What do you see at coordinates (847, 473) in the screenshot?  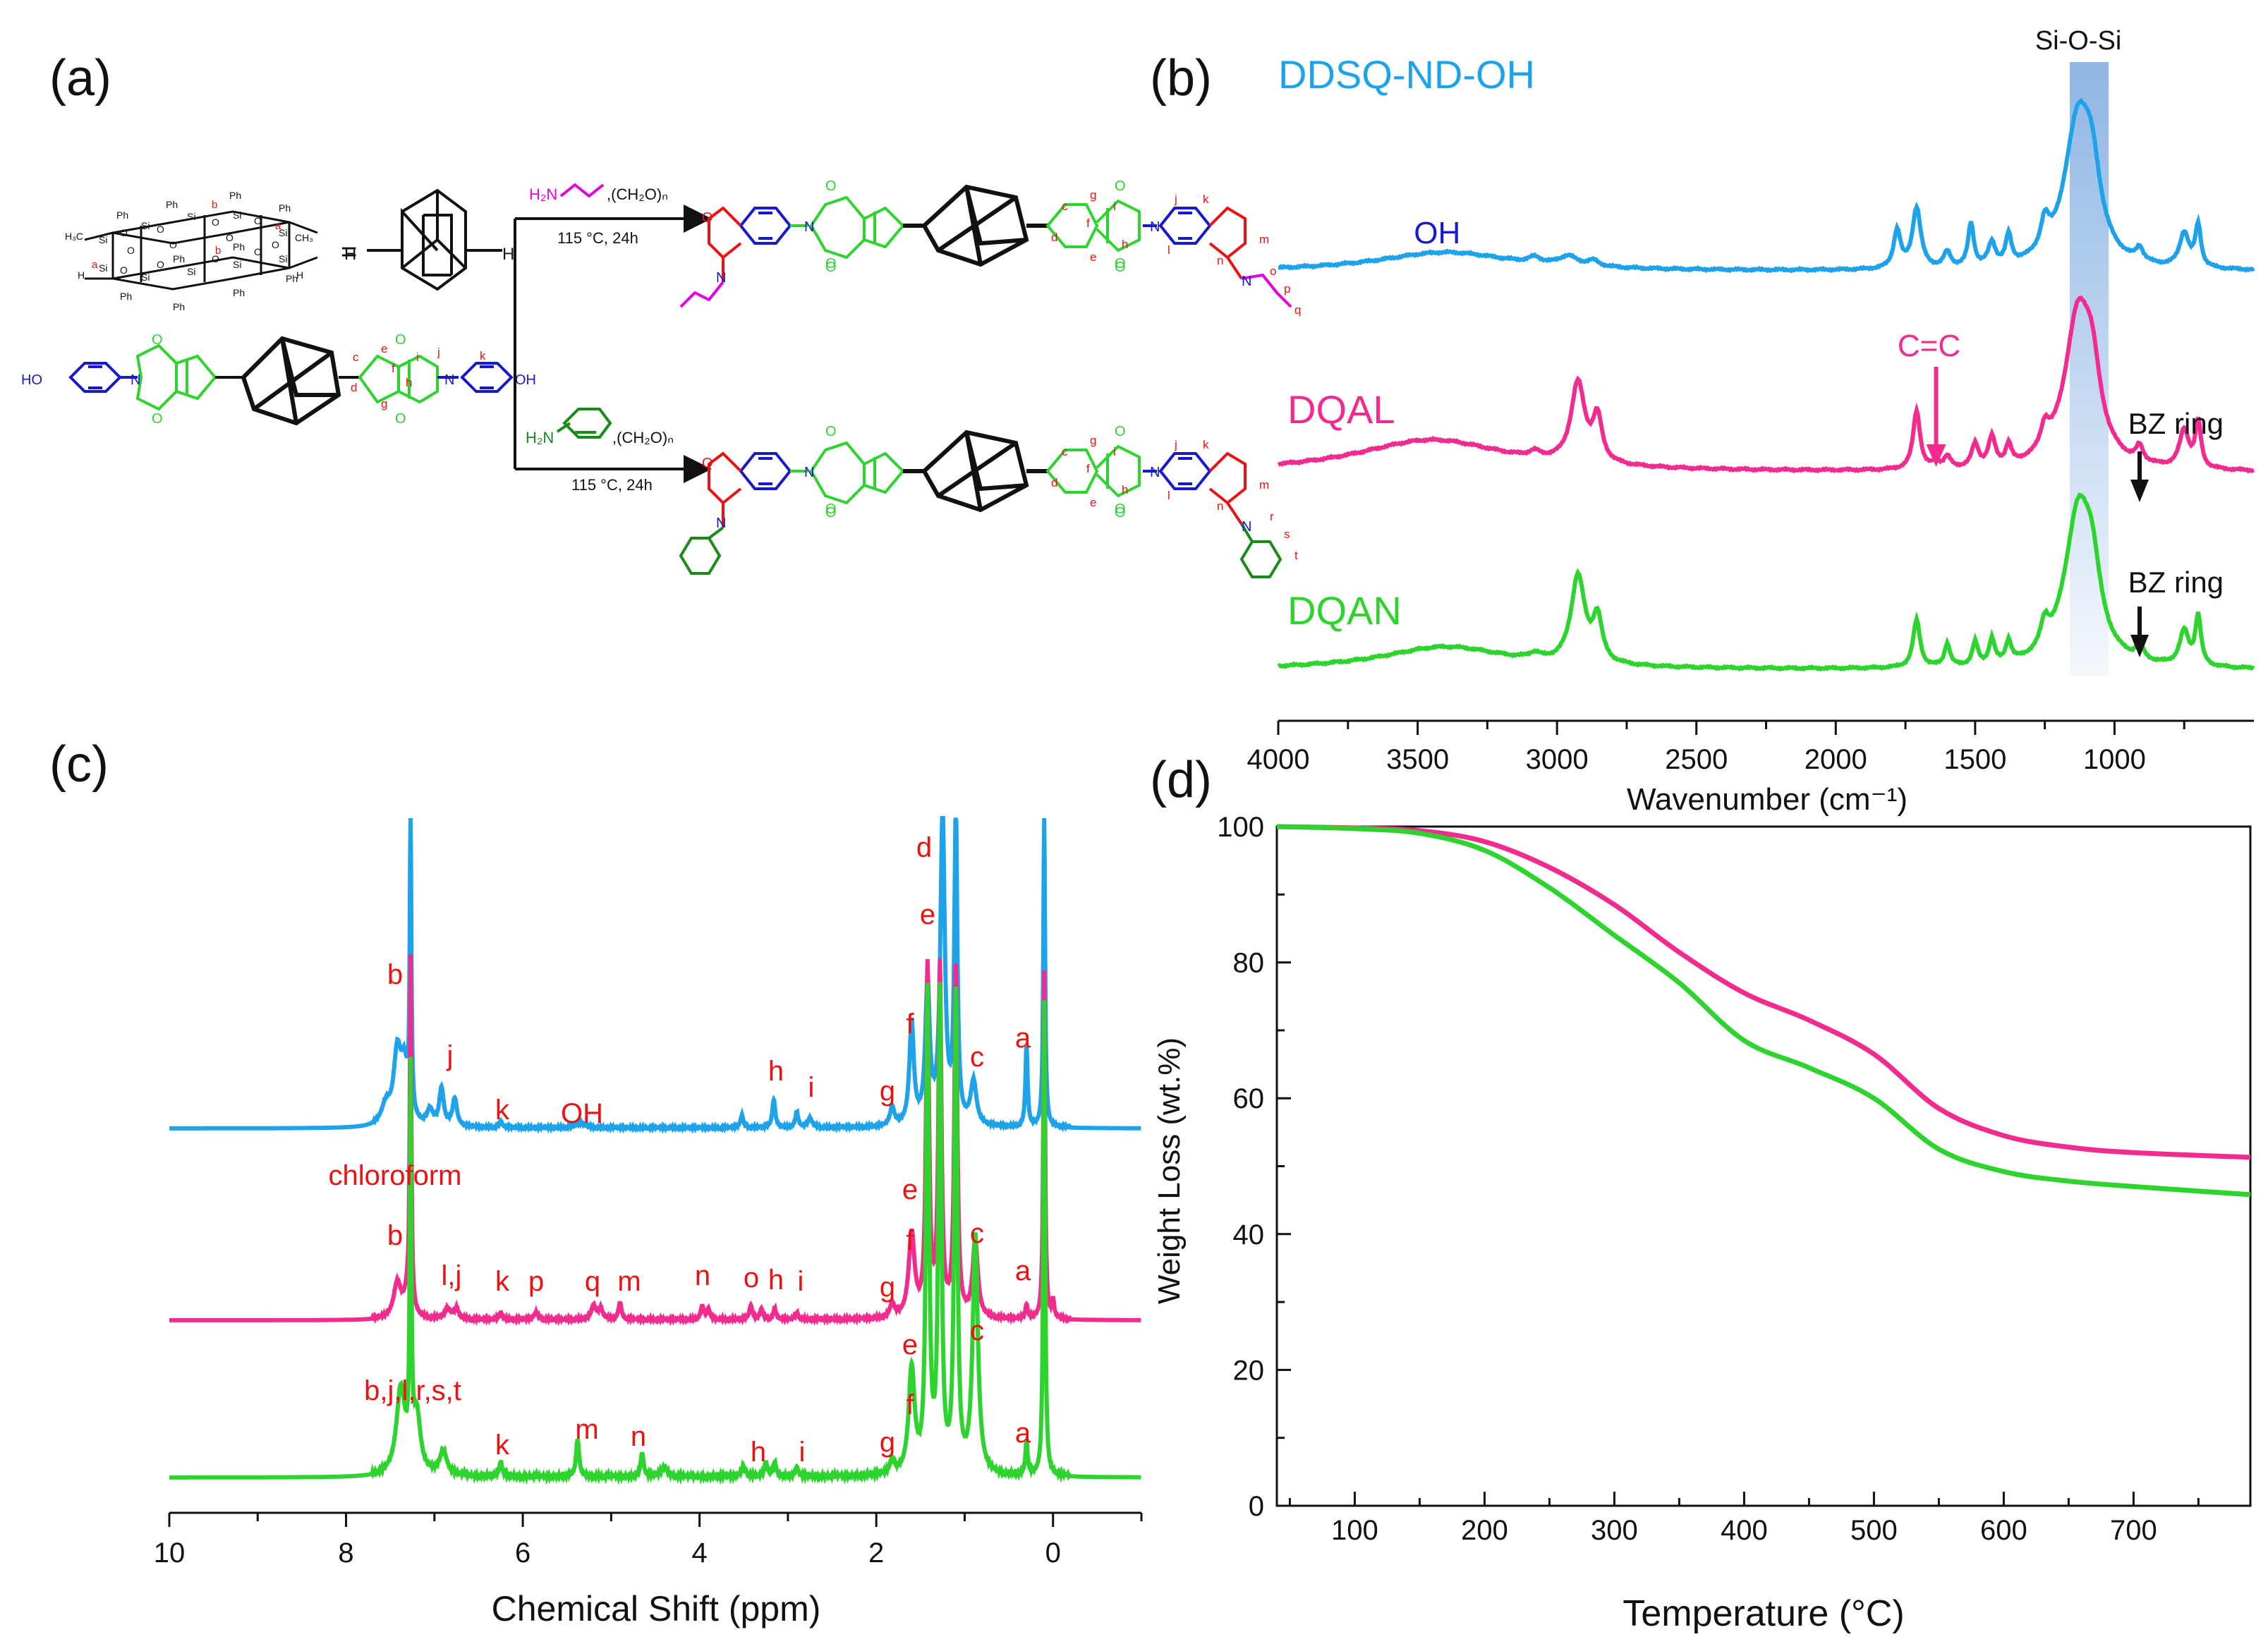 I see `imide-norbornane` at bounding box center [847, 473].